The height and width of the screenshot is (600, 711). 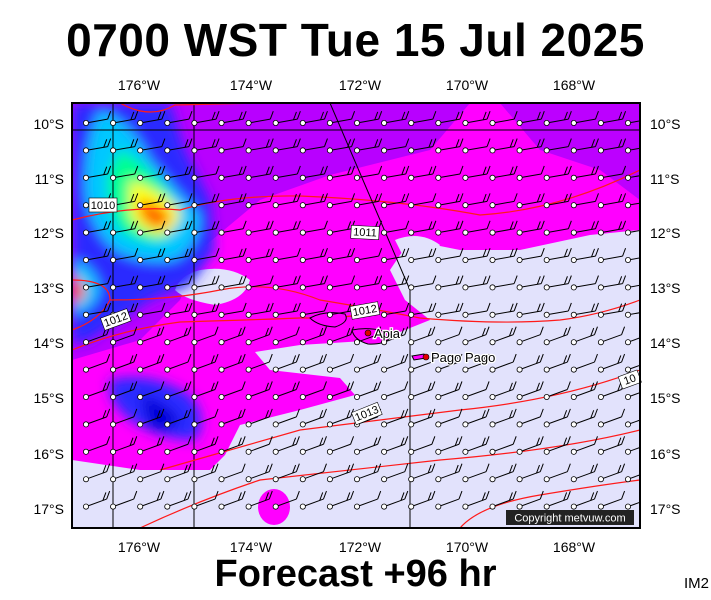 What do you see at coordinates (574, 547) in the screenshot?
I see `lon-label: 168°W` at bounding box center [574, 547].